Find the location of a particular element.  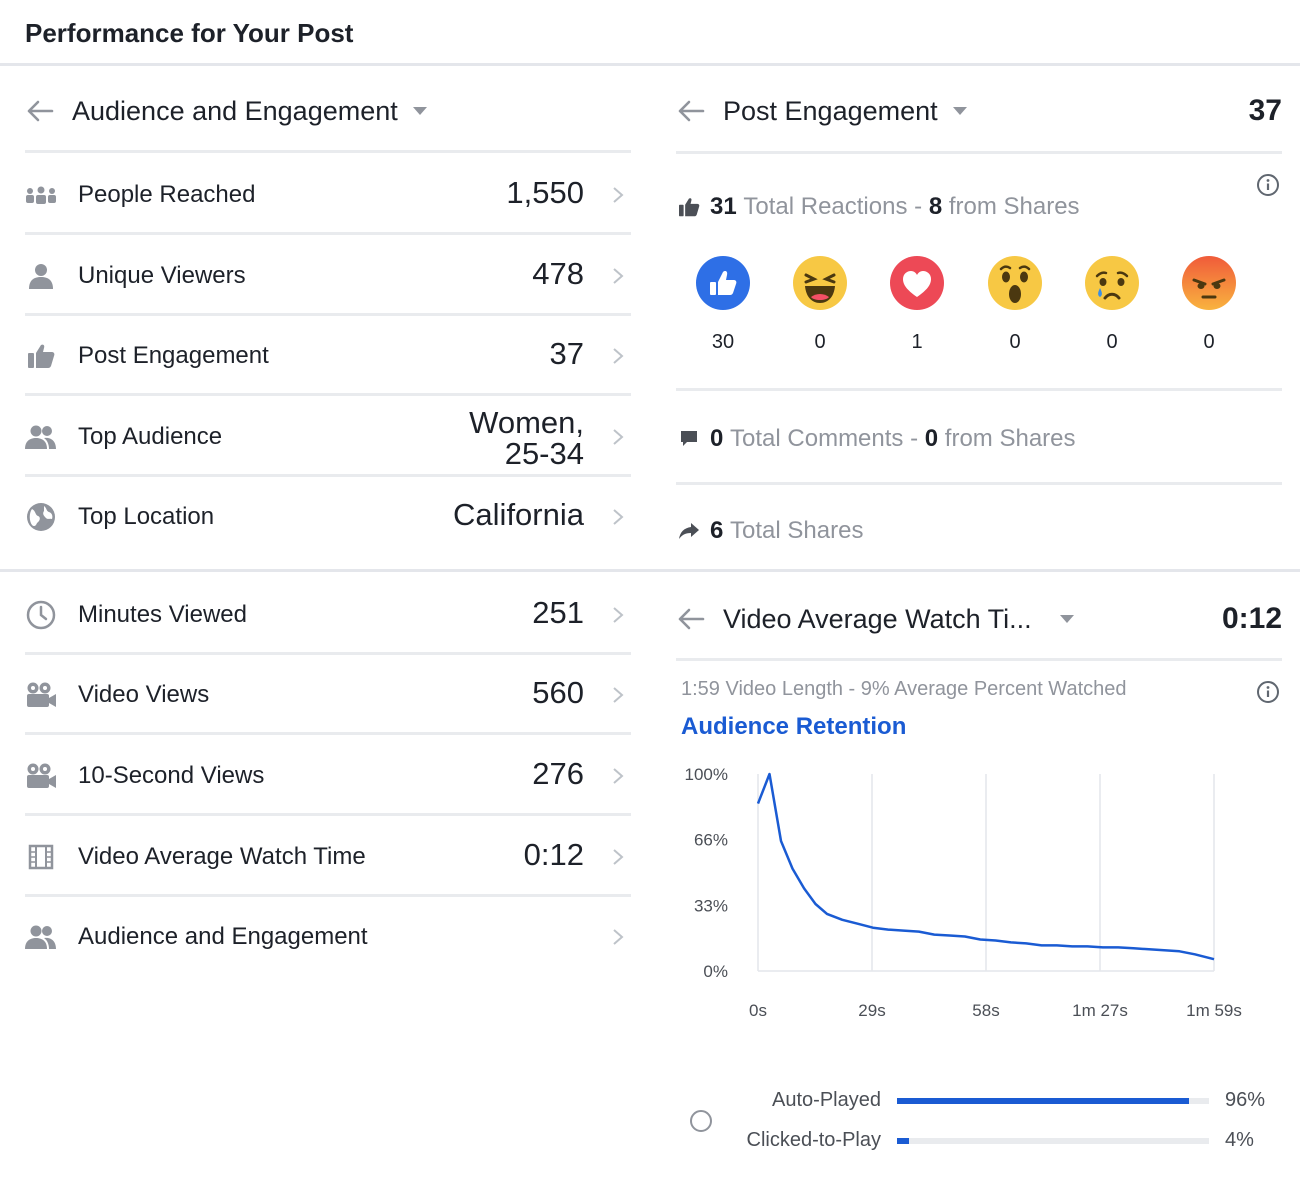

metric-value: 1,550 is located at coordinates (545, 192).